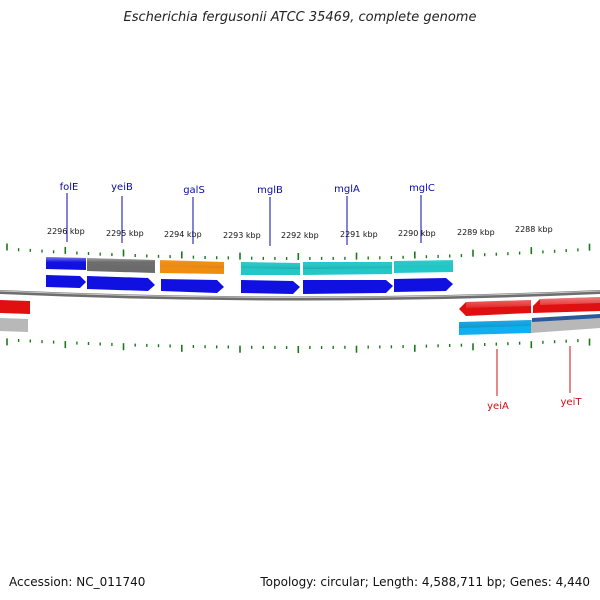  What do you see at coordinates (194, 190) in the screenshot?
I see `gene-label-gals: galS` at bounding box center [194, 190].